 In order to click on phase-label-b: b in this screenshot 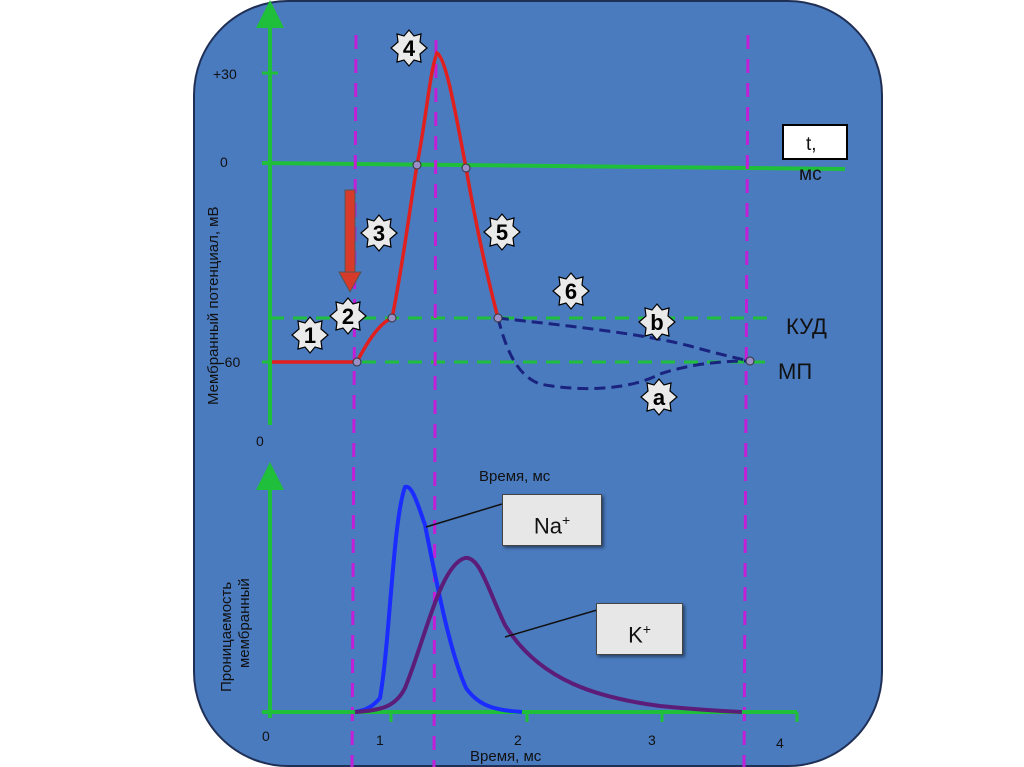, I will do `click(656, 322)`.